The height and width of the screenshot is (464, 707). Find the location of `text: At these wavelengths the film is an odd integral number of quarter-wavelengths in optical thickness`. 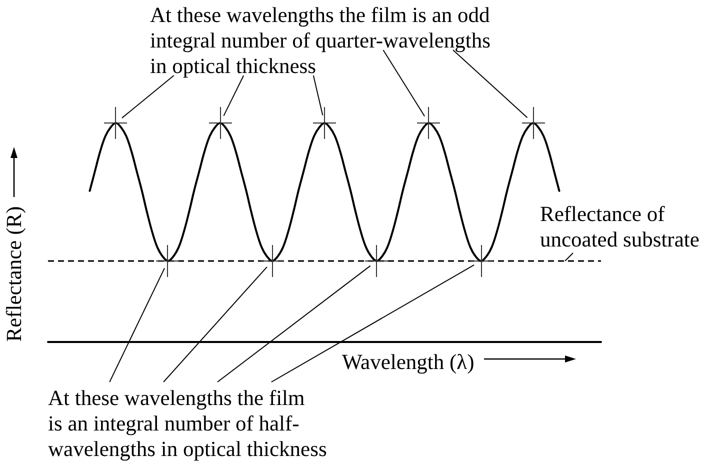

text: At these wavelengths the film is an odd integral number of quarter-wavelengths in optical thickness is located at coordinates (320, 40).